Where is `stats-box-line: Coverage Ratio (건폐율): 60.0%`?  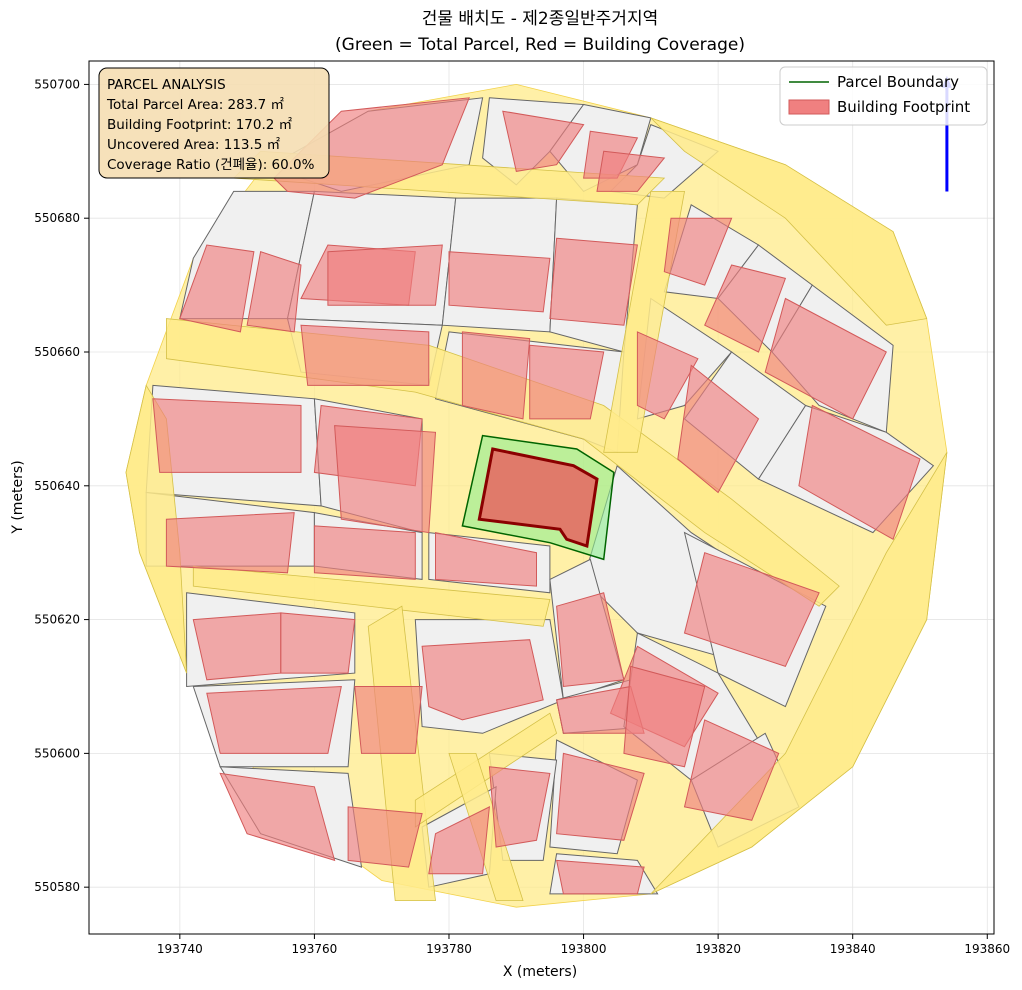 stats-box-line: Coverage Ratio (건폐율): 60.0% is located at coordinates (211, 165).